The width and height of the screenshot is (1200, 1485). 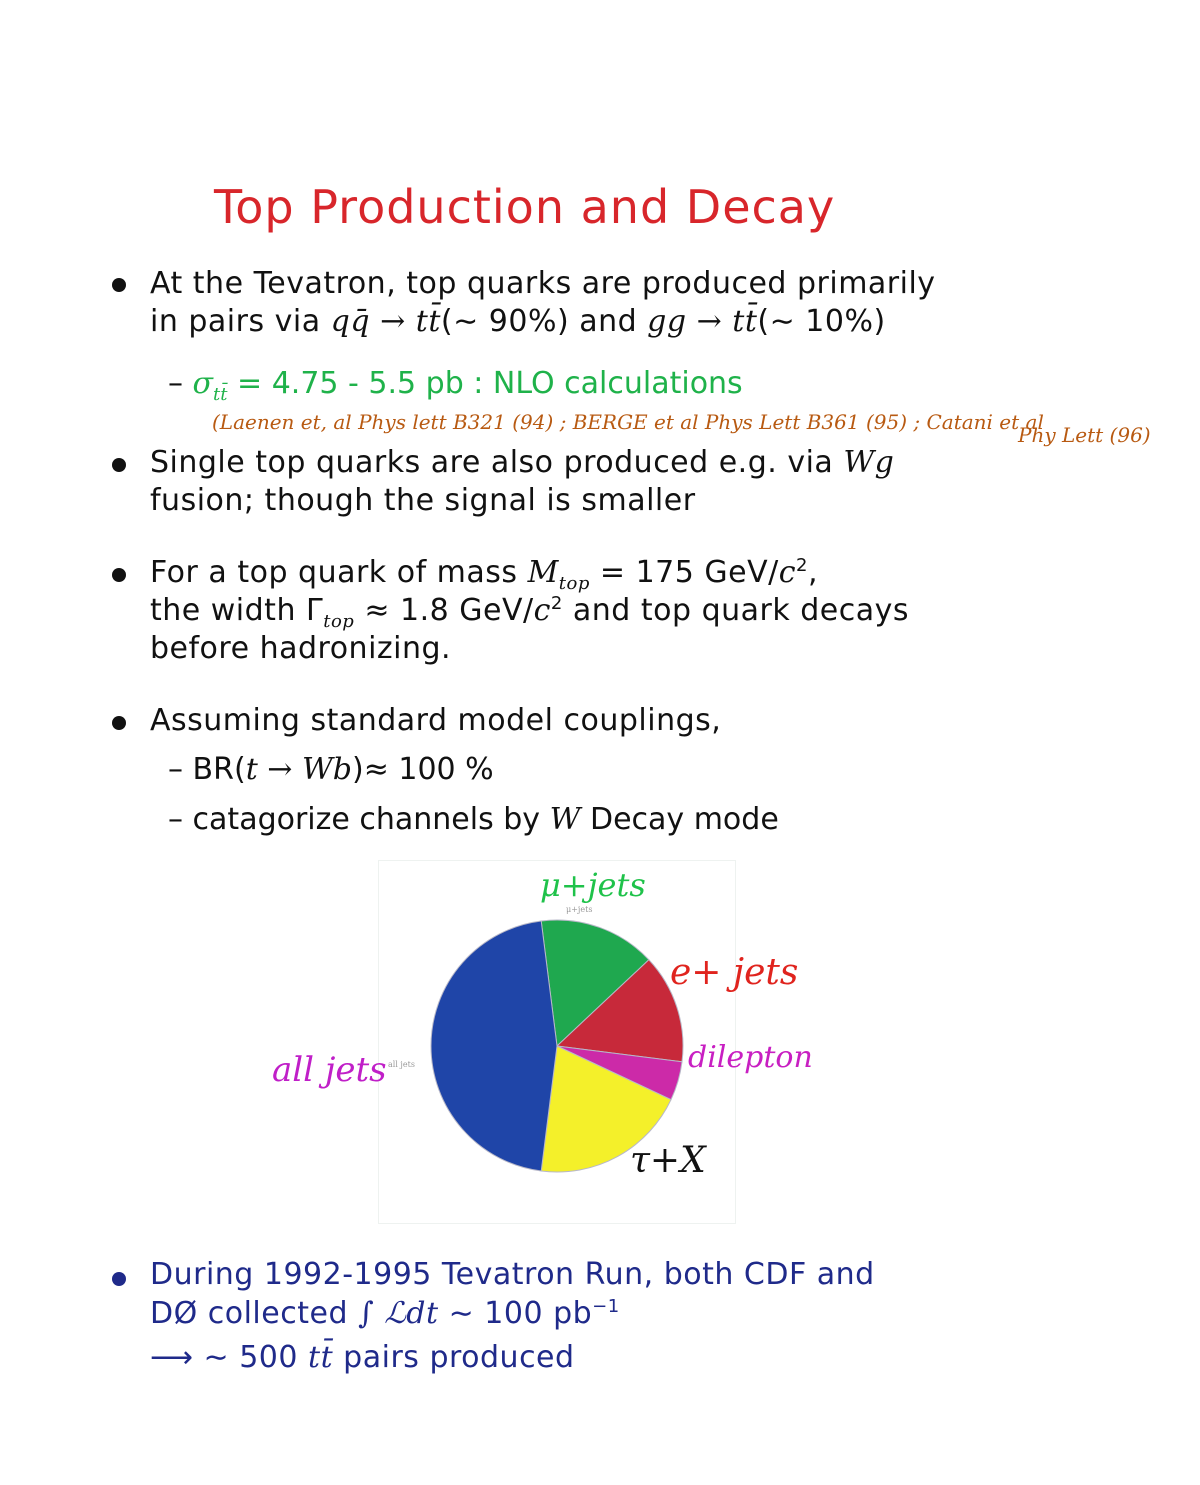 What do you see at coordinates (821, 321) in the screenshot?
I see `text: (∼ 10%)` at bounding box center [821, 321].